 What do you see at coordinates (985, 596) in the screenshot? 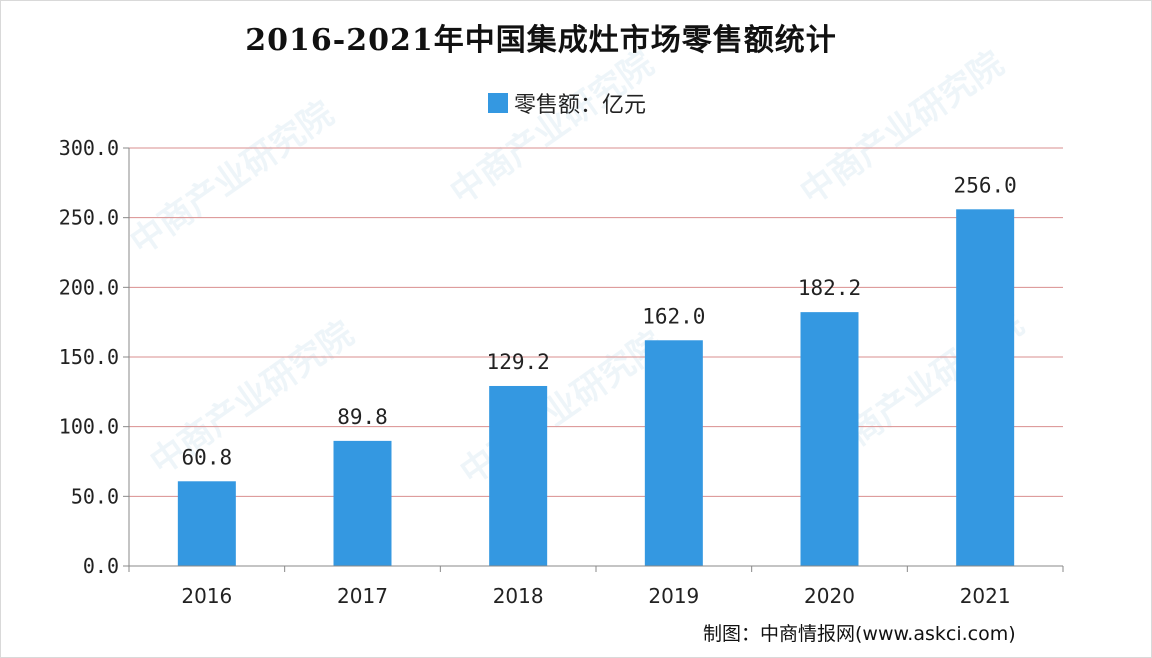
I see `x-tick-label: 2021` at bounding box center [985, 596].